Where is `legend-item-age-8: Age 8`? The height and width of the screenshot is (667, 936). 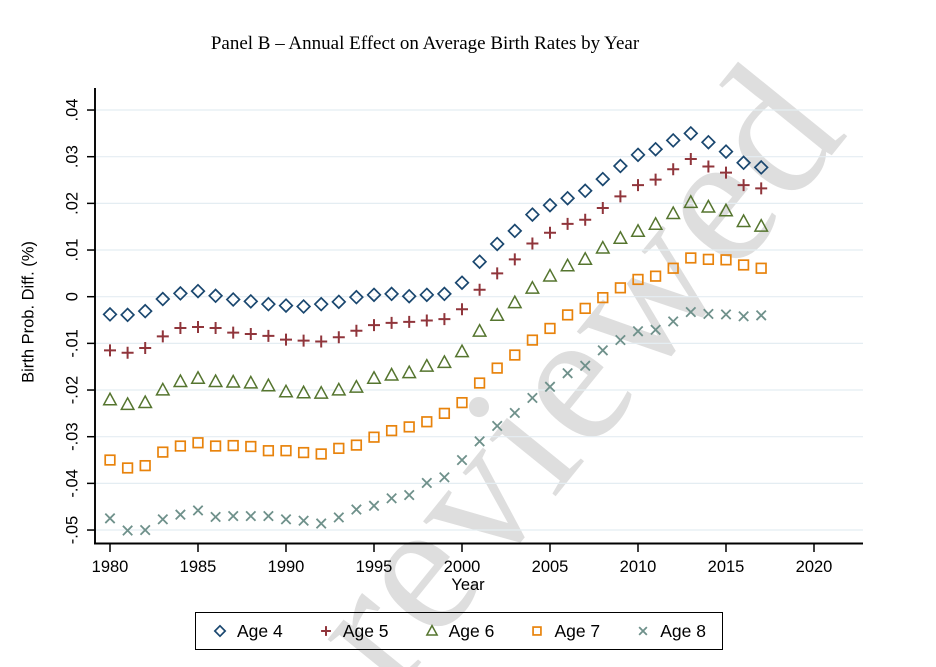
legend-item-age-8: Age 8 is located at coordinates (670, 631).